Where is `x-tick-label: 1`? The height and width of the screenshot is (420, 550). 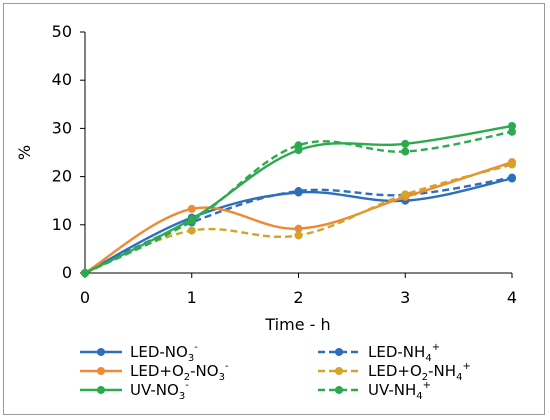
x-tick-label: 1 is located at coordinates (192, 297).